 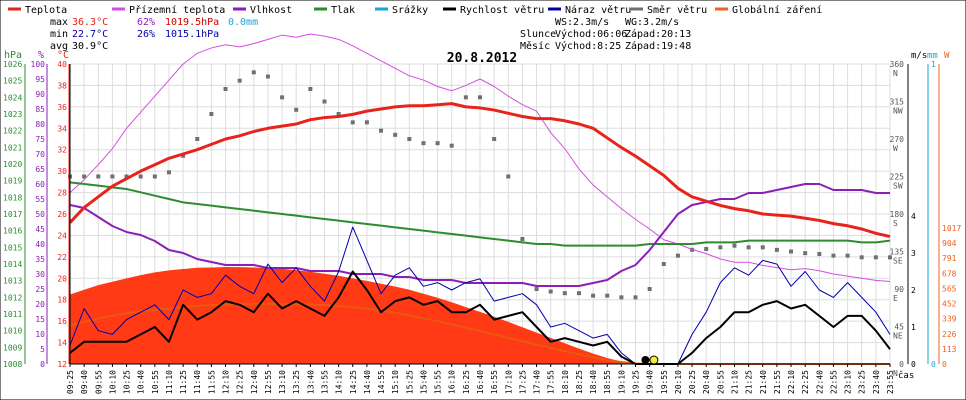 What do you see at coordinates (192, 34) in the screenshot?
I see `stats-min-press: 1015.1hPa` at bounding box center [192, 34].